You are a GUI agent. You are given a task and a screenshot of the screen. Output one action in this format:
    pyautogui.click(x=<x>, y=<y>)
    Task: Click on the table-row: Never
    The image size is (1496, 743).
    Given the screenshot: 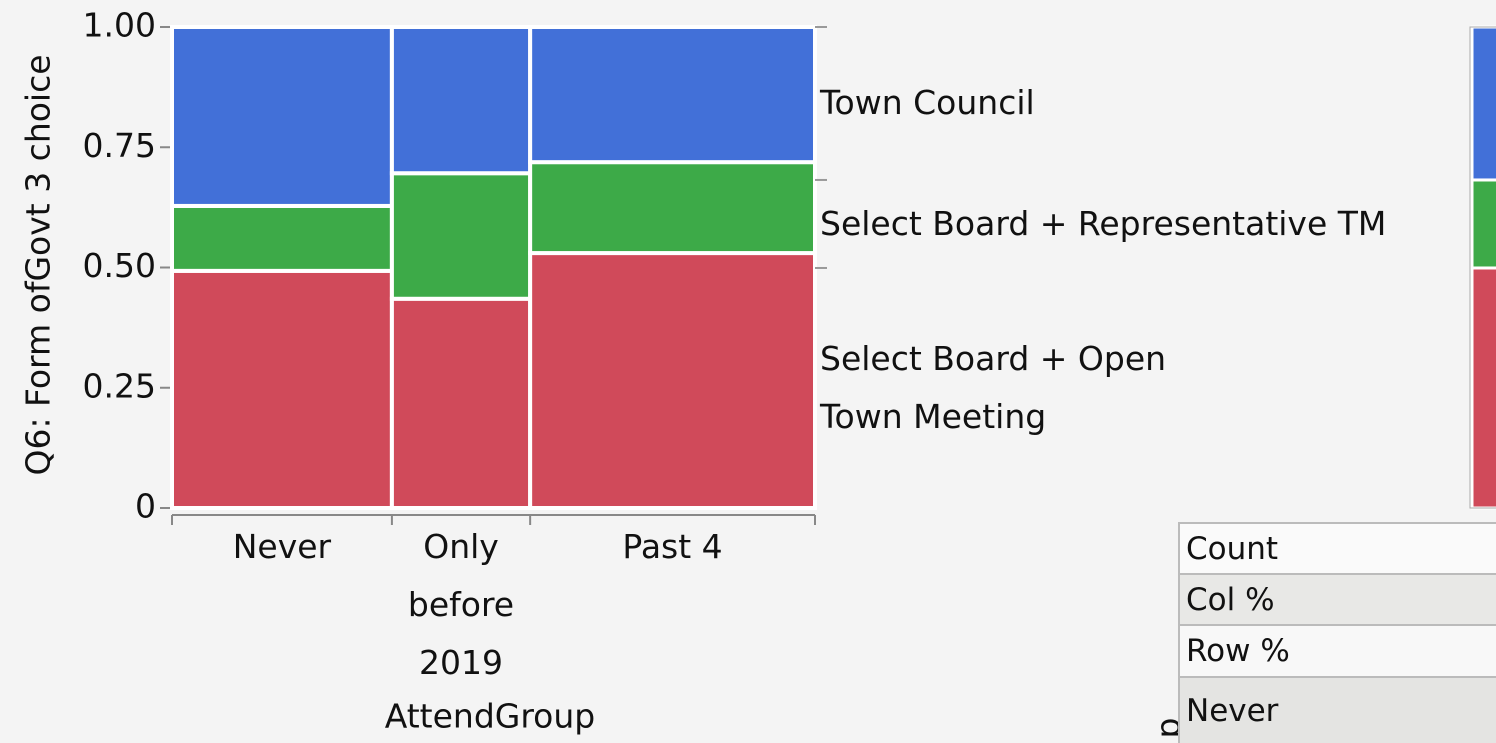 What is the action you would take?
    pyautogui.click(x=1337, y=709)
    